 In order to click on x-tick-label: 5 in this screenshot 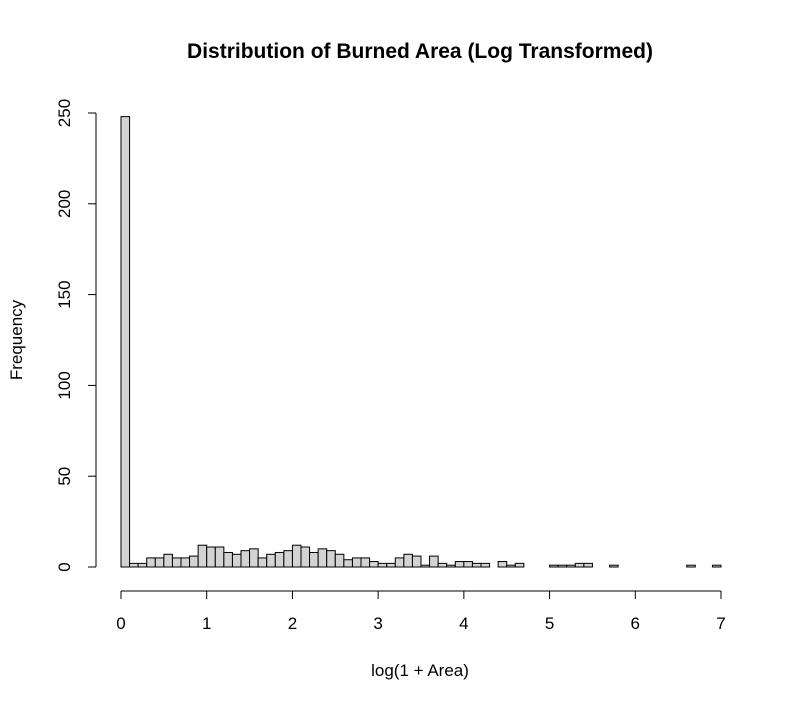, I will do `click(549, 623)`.